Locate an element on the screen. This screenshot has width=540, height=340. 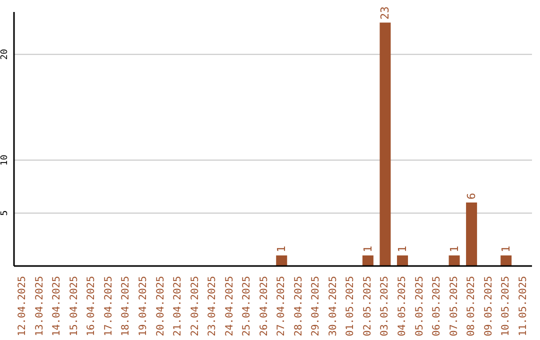
x-tick-label: 08.05.2025 is located at coordinates (472, 306).